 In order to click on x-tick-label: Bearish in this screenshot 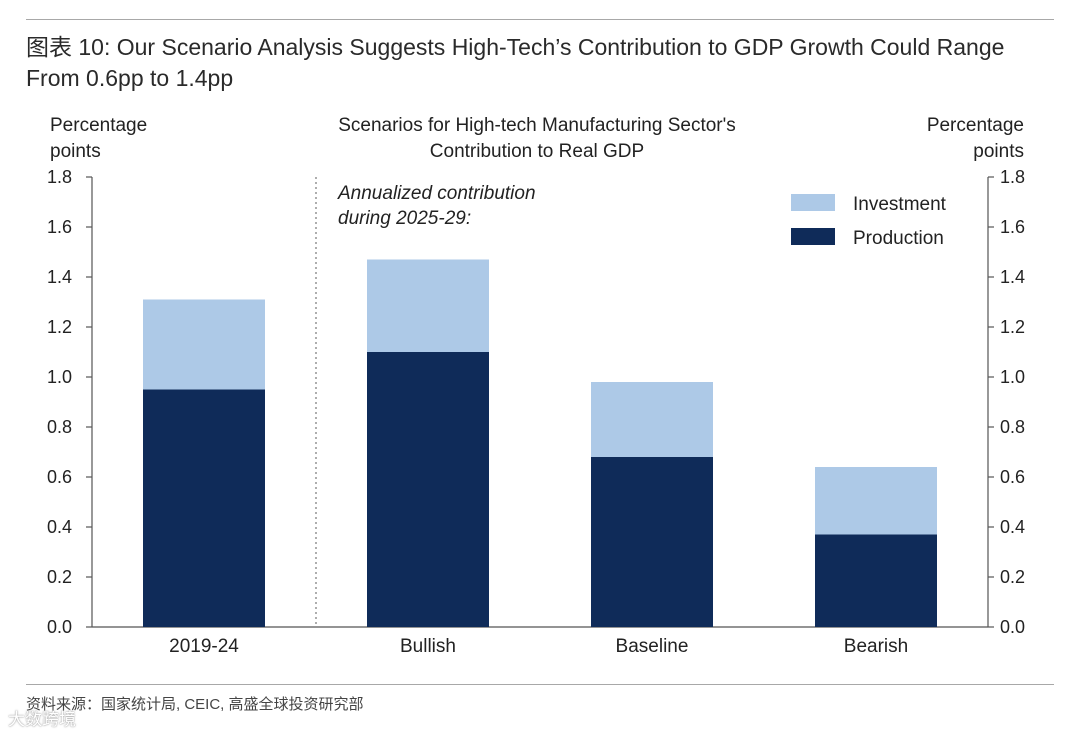, I will do `click(876, 646)`.